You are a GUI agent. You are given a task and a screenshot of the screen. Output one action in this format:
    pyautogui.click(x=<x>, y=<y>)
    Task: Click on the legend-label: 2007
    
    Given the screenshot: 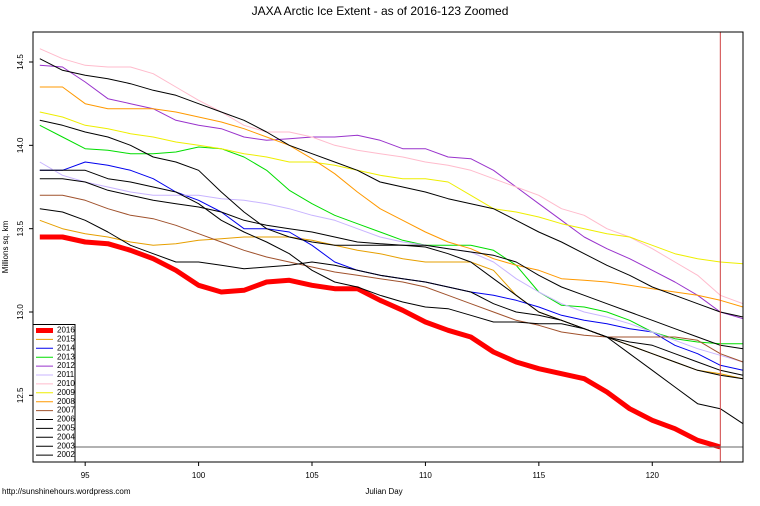 What is the action you would take?
    pyautogui.click(x=66, y=410)
    